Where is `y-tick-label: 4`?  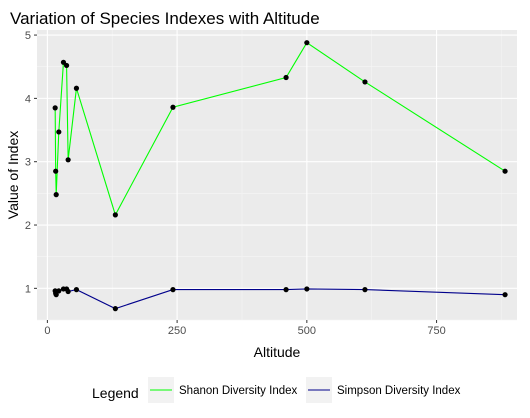 y-tick-label: 4 is located at coordinates (28, 99).